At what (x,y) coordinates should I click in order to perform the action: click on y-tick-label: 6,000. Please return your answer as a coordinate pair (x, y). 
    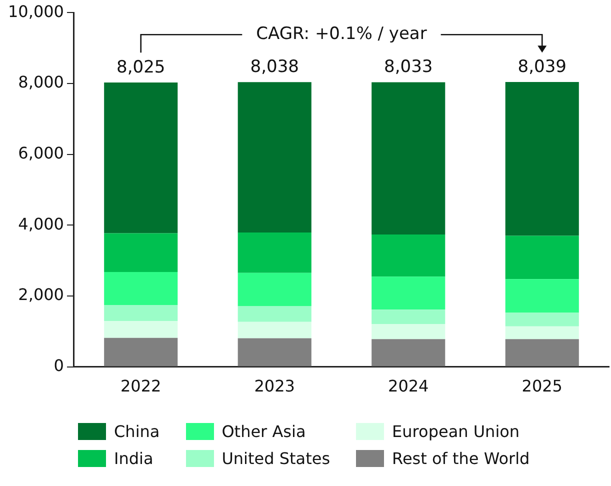
    Looking at the image, I should click on (41, 152).